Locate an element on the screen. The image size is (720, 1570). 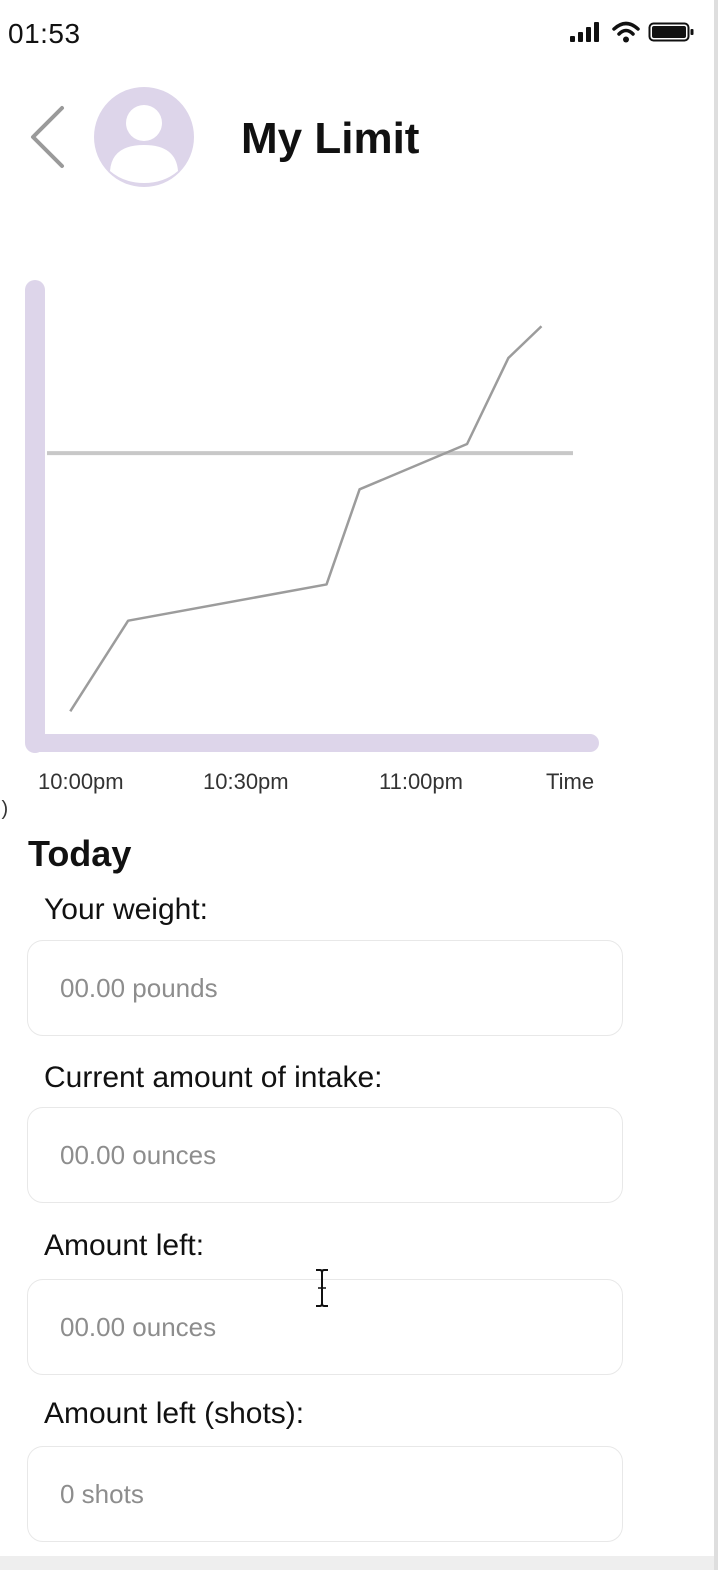
shots-left-field is located at coordinates (325, 1494).